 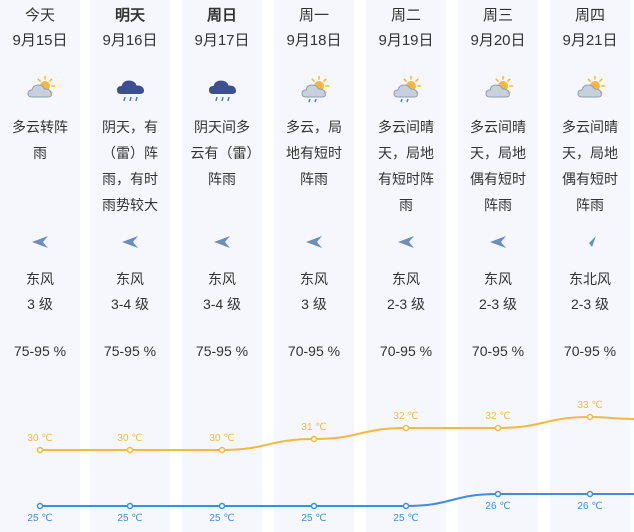 I want to click on forecast-day-column: 周一 9月18日 多云，局地有短时阵雨 东风 3 级 70-95 %, so click(x=314, y=266).